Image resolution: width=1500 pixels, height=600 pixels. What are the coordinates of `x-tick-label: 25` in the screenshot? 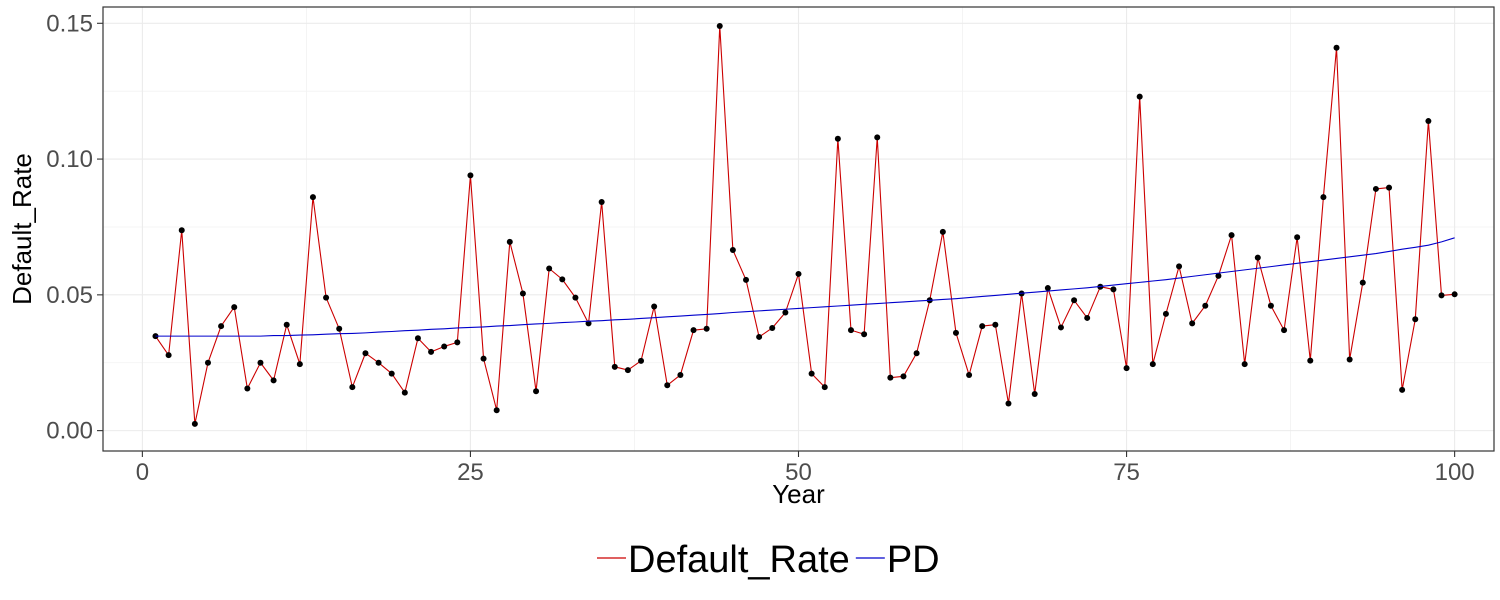 It's located at (470, 472).